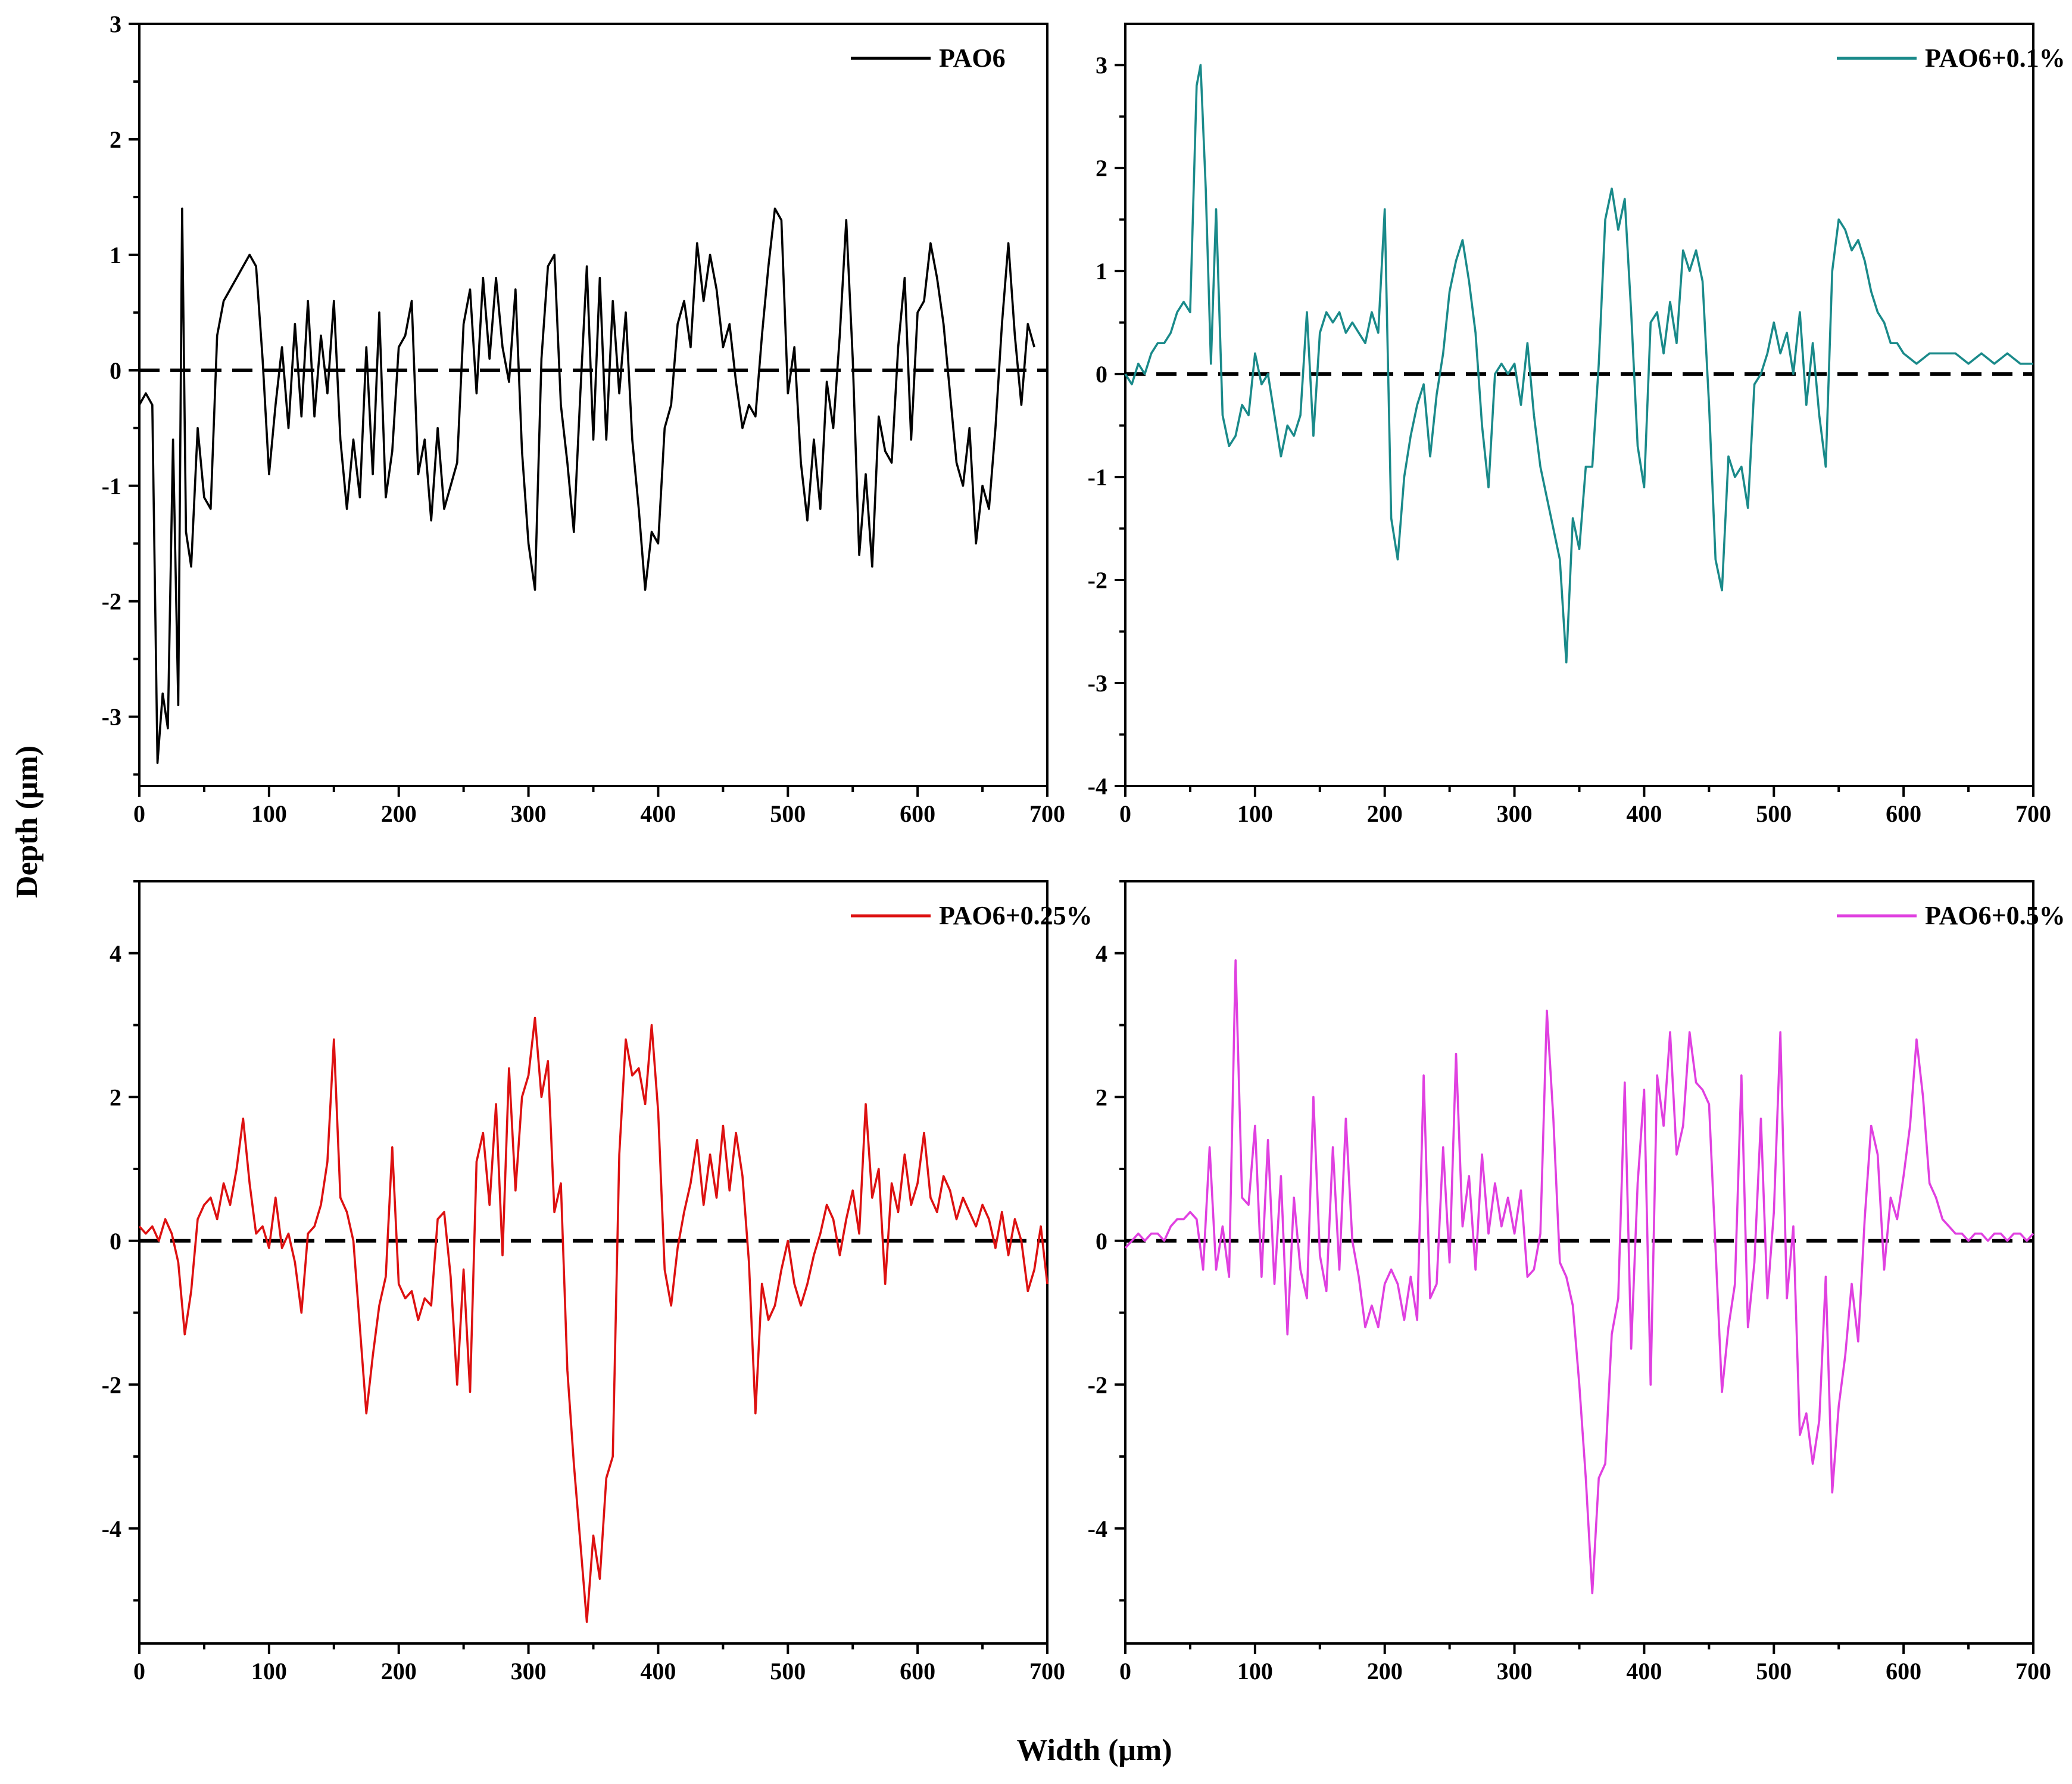 This screenshot has width=2072, height=1784. What do you see at coordinates (1995, 58) in the screenshot?
I see `legend-label: PAO6+0.1%` at bounding box center [1995, 58].